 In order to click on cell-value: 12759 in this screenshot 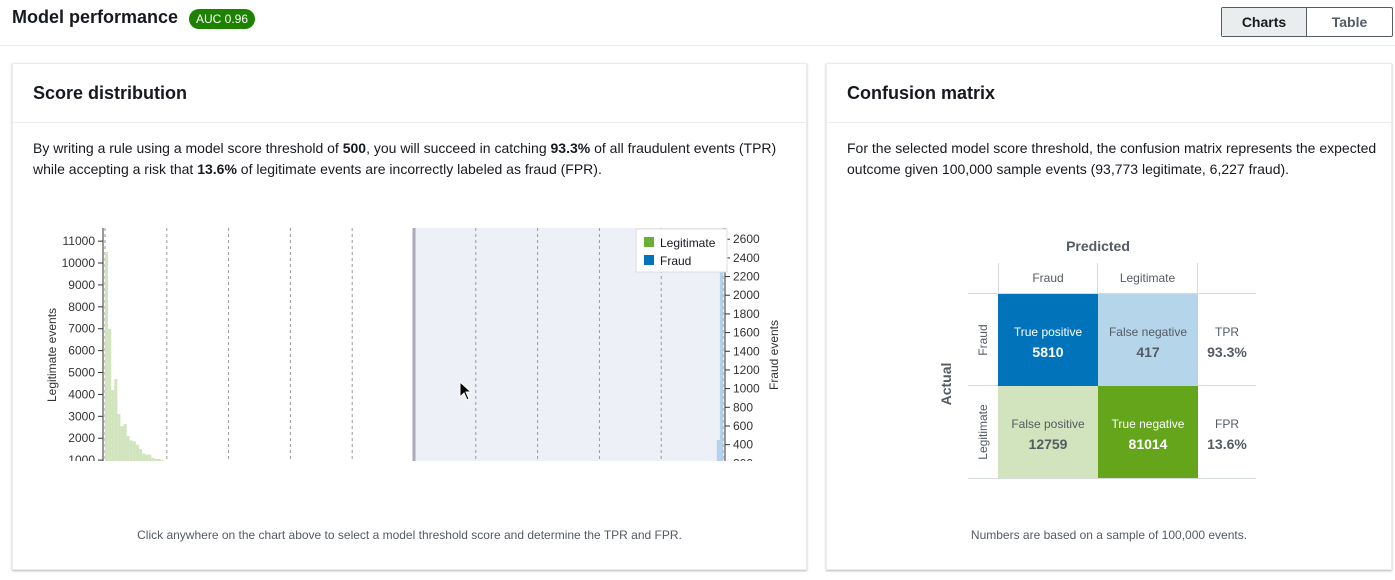, I will do `click(1048, 444)`.